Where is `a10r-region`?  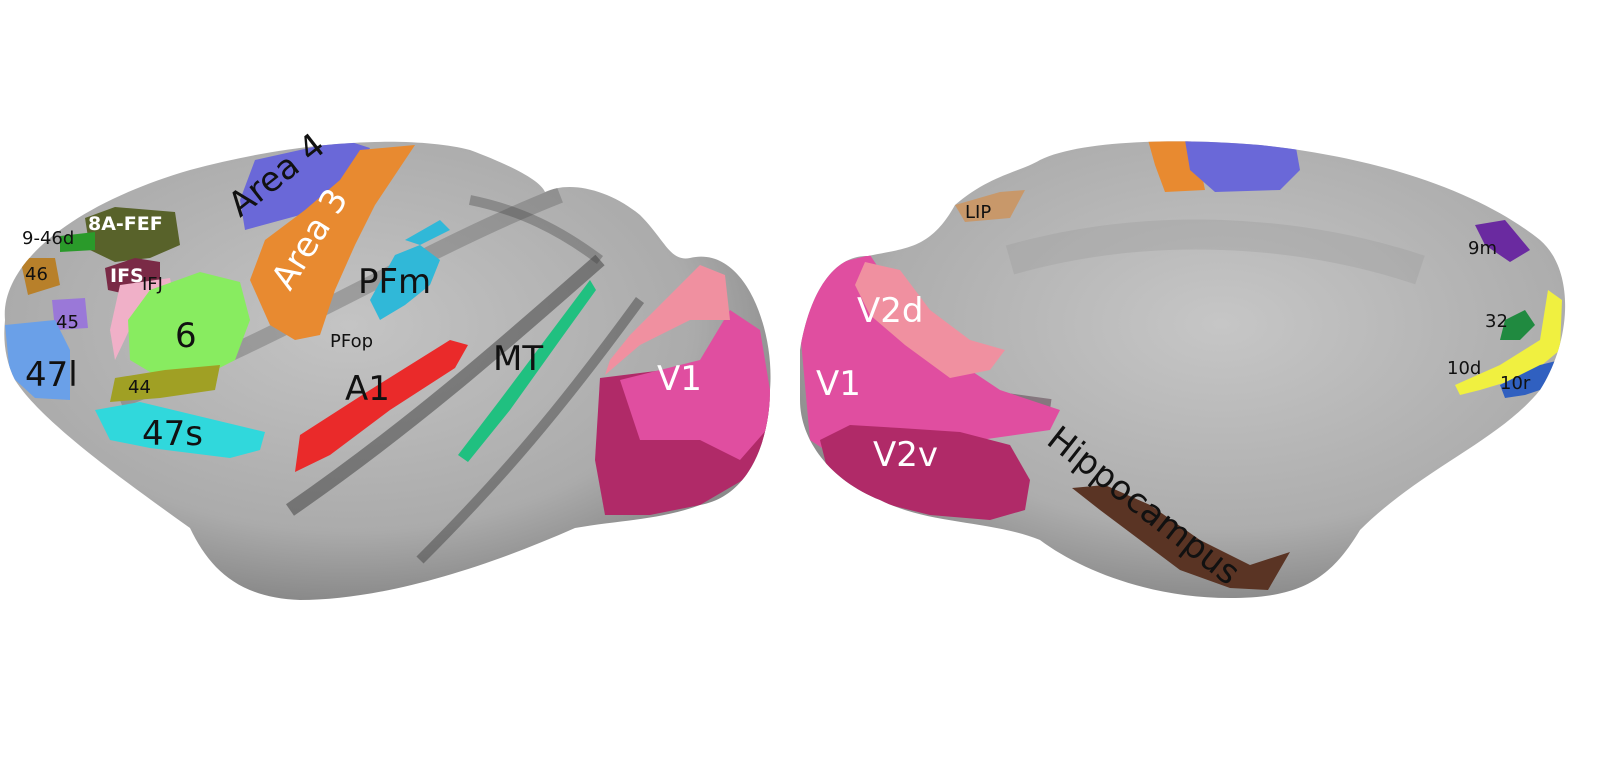
a10r-region is located at coordinates (1530, 379).